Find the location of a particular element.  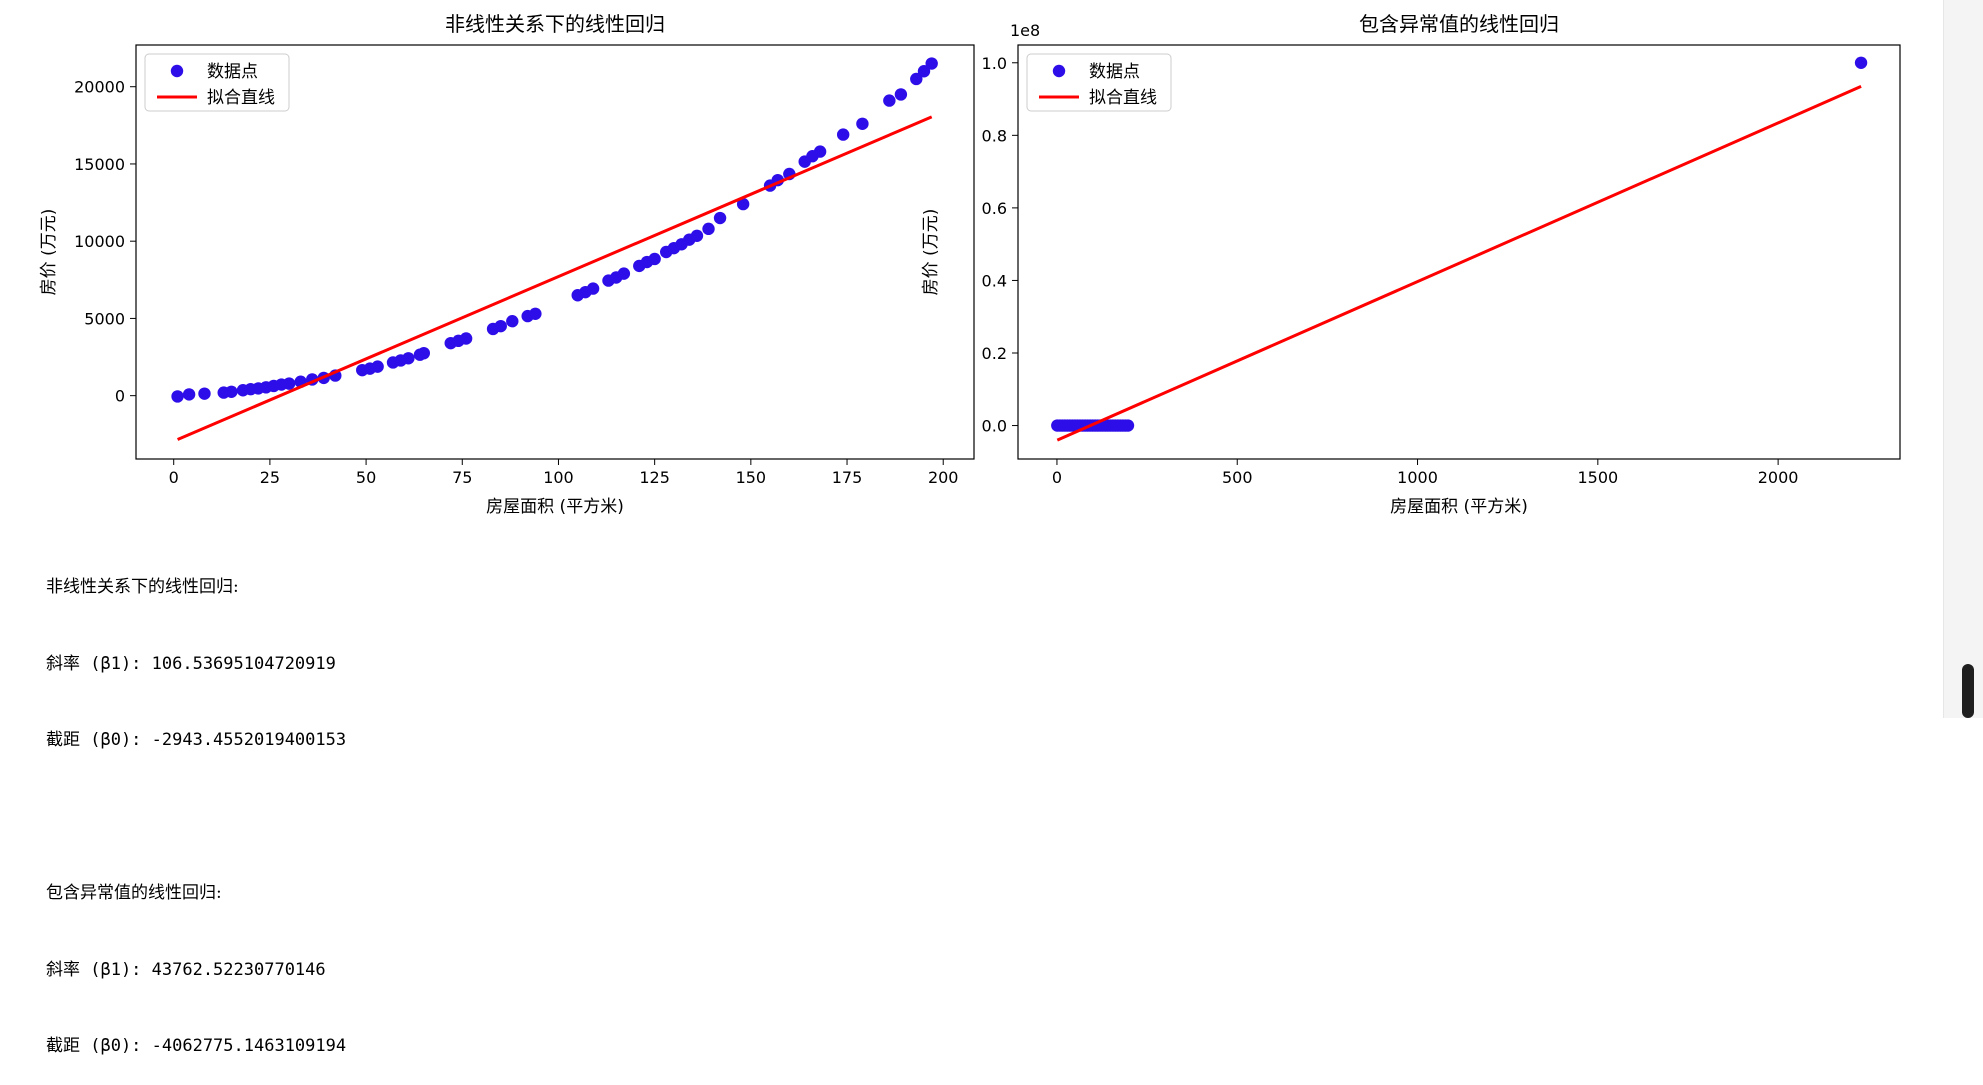

y-tick-label: 1.0 is located at coordinates (994, 63).